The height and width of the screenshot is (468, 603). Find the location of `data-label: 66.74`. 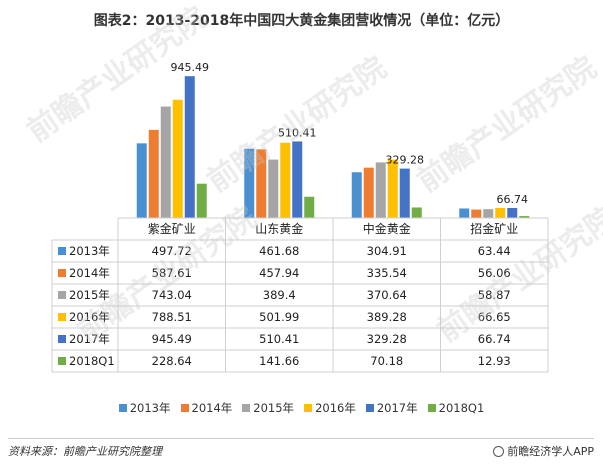

data-label: 66.74 is located at coordinates (513, 199).